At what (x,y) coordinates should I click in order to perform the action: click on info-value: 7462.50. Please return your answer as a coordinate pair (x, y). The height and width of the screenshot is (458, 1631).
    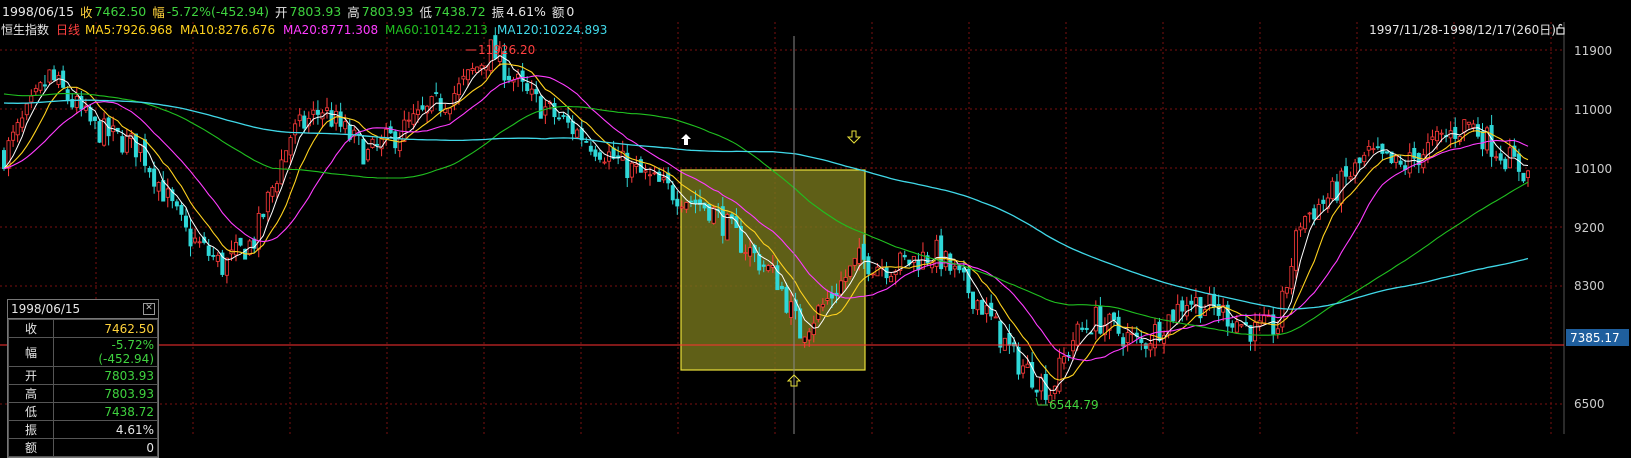
    Looking at the image, I should click on (105, 328).